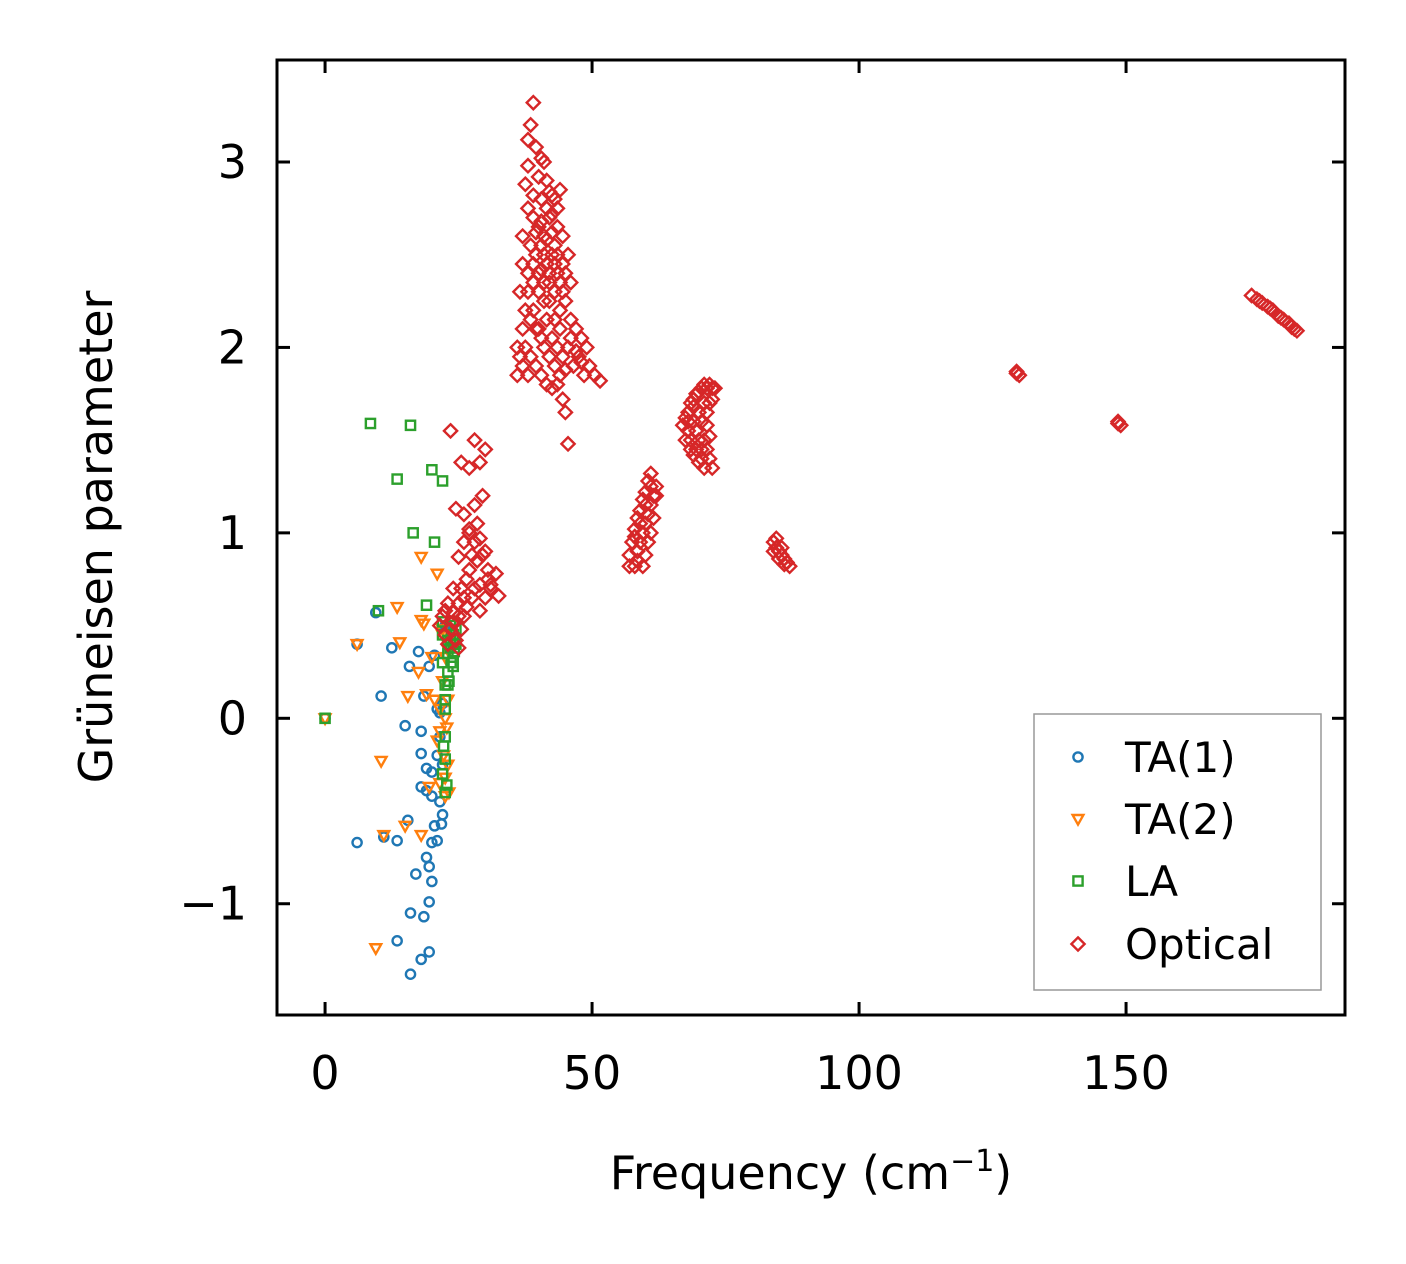 The height and width of the screenshot is (1264, 1406). I want to click on x-tick-label: 100, so click(859, 1073).